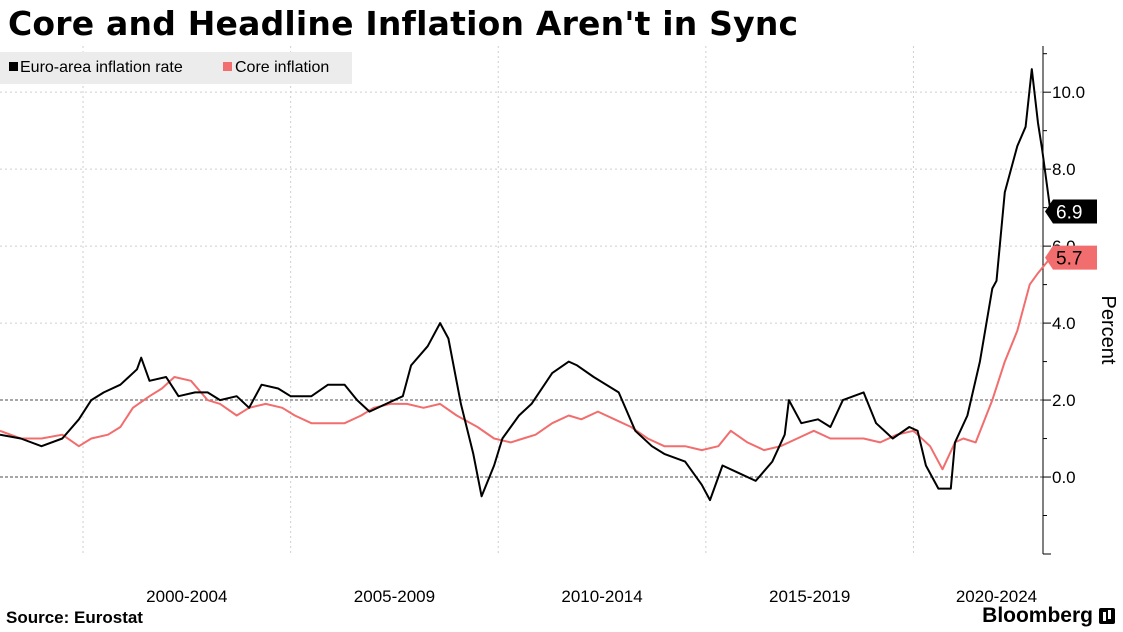 The width and height of the screenshot is (1123, 632). What do you see at coordinates (1068, 92) in the screenshot?
I see `y-tick-label: 10.0` at bounding box center [1068, 92].